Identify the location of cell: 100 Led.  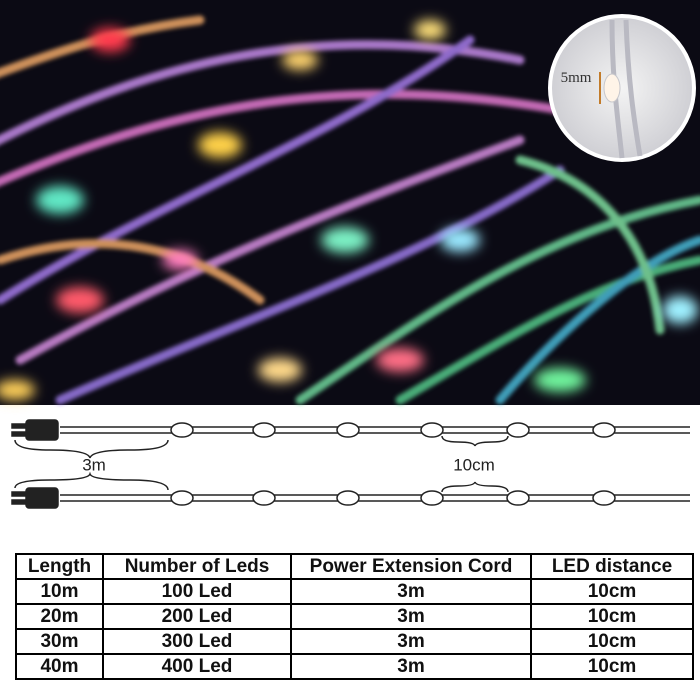
(197, 591).